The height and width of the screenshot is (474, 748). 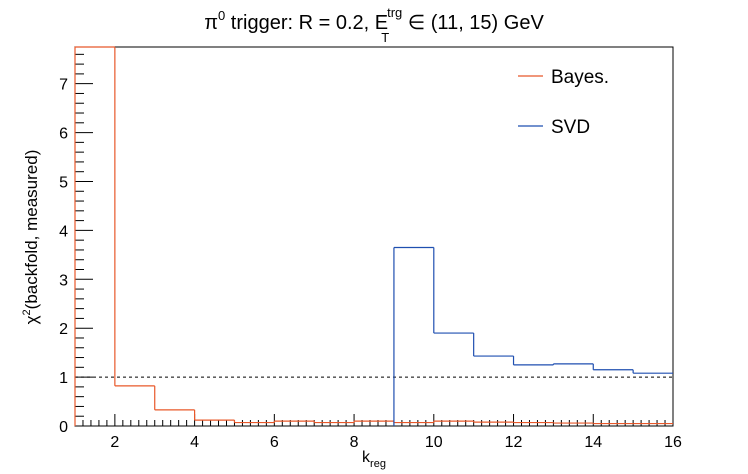 I want to click on y-tick-label: 3, so click(x=63, y=280).